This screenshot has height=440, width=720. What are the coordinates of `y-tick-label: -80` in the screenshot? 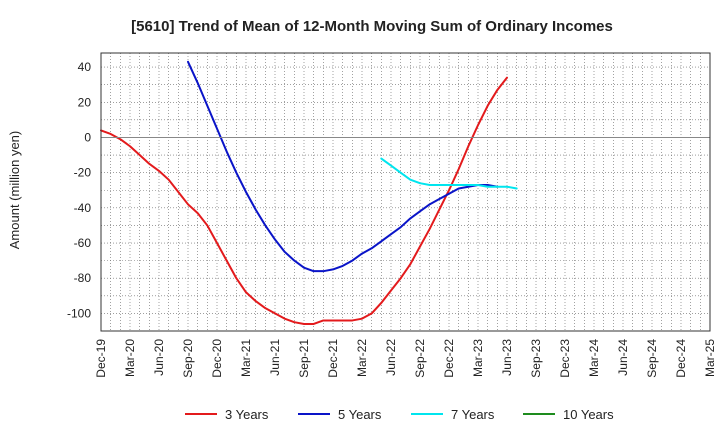 It's located at (83, 278).